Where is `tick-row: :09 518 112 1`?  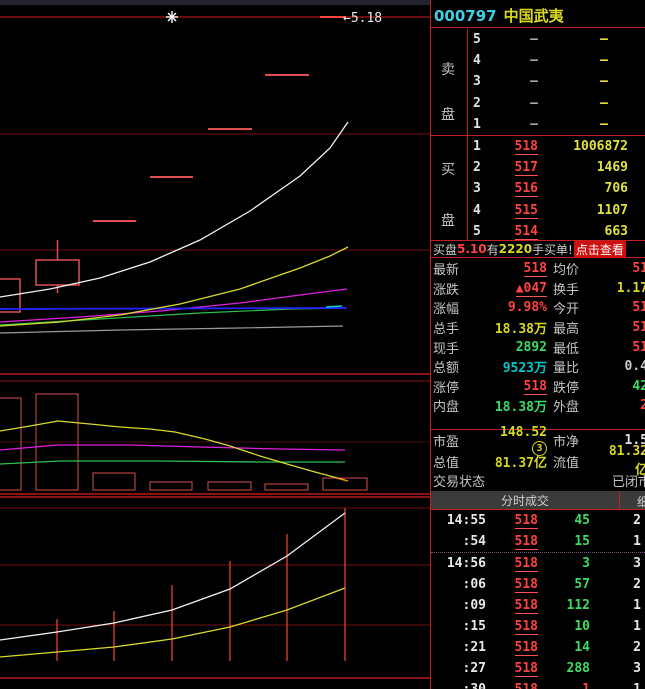 tick-row: :09 518 112 1 is located at coordinates (551, 606).